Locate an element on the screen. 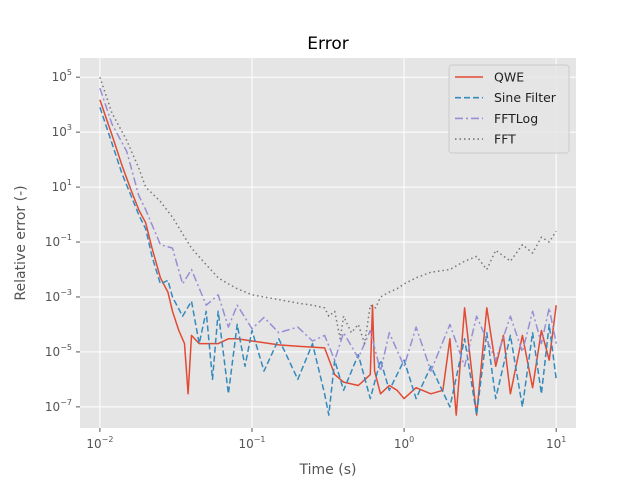 Image resolution: width=640 pixels, height=480 pixels. y-tick-label: 10³ is located at coordinates (62, 131).